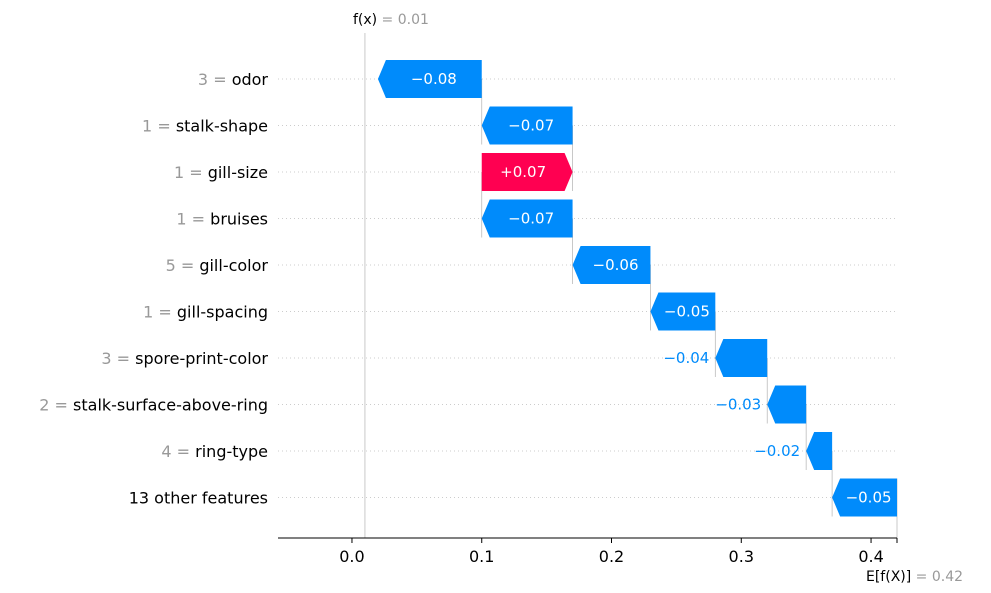 The height and width of the screenshot is (593, 991). Describe the element at coordinates (201, 358) in the screenshot. I see `feature-name: spore-print-color` at that location.